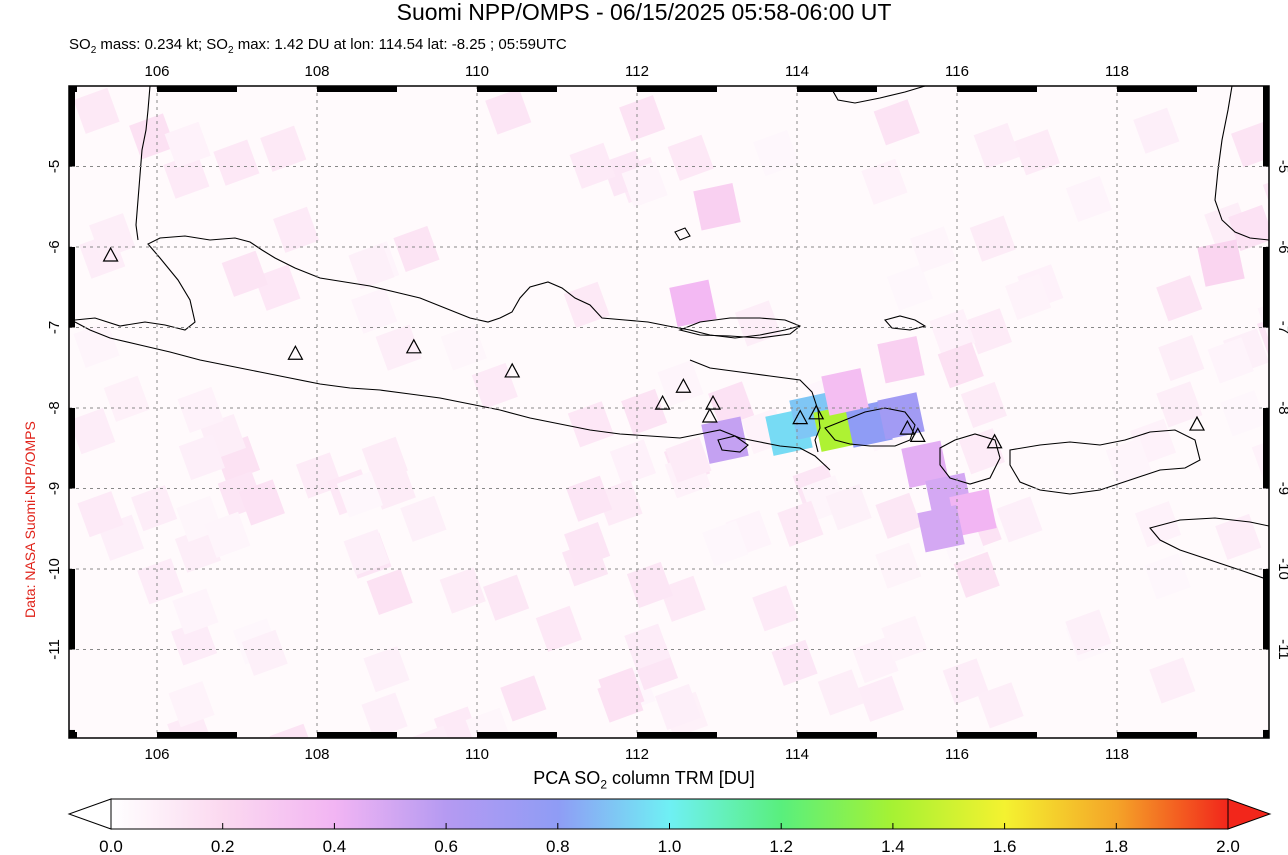 Image resolution: width=1288 pixels, height=855 pixels. I want to click on lat-tick-label-right: -5, so click(1281, 166).